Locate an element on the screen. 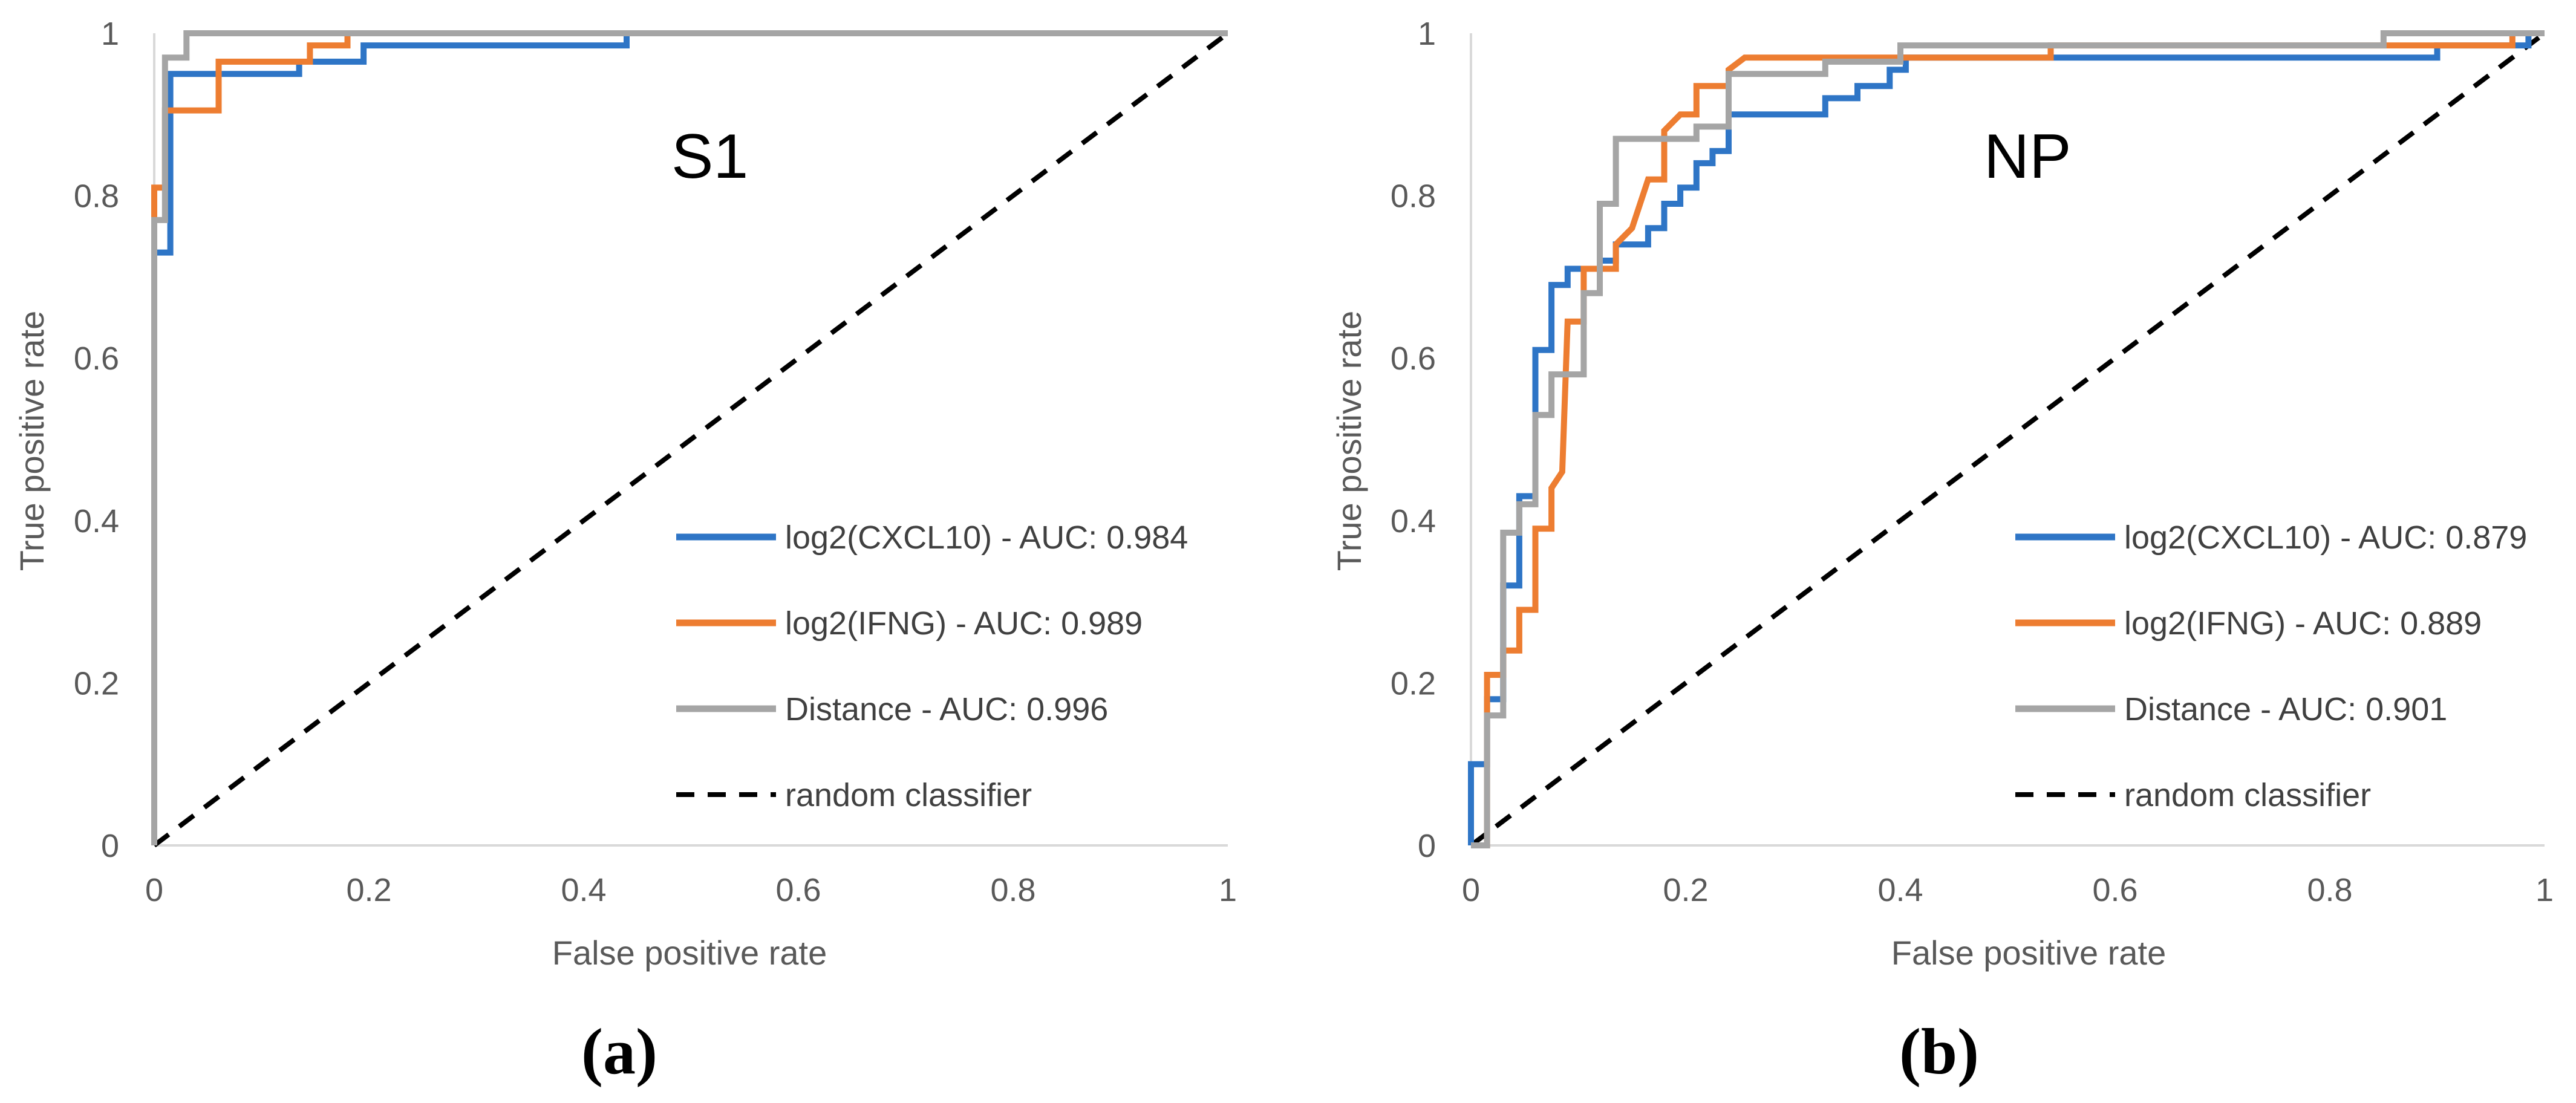 This screenshot has width=2576, height=1103. chart-title-b: NP is located at coordinates (2027, 157).